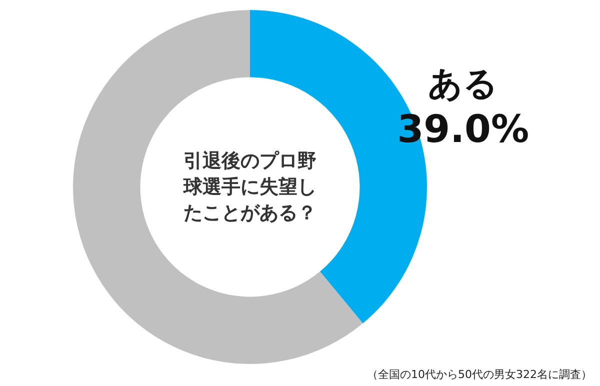  I want to click on slice-label: ある, so click(463, 84).